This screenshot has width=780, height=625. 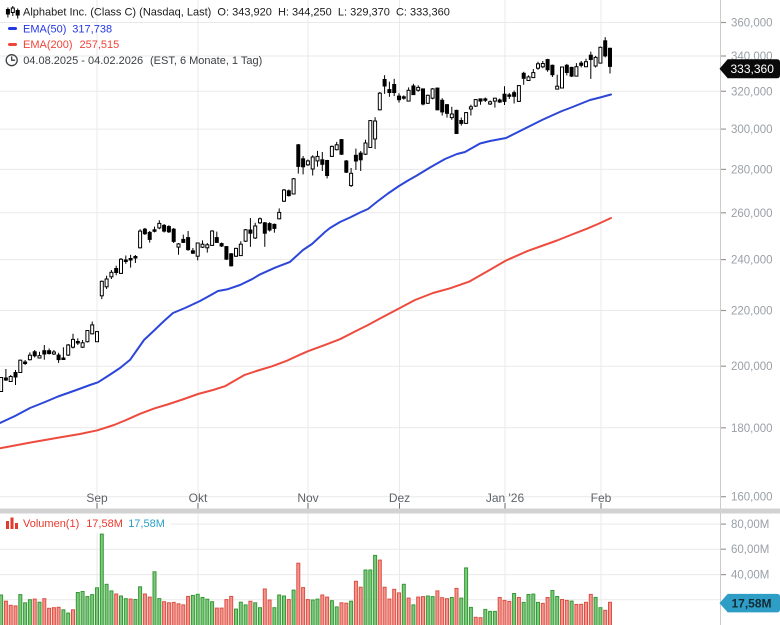 What do you see at coordinates (753, 69) in the screenshot?
I see `svg-text: 333,360` at bounding box center [753, 69].